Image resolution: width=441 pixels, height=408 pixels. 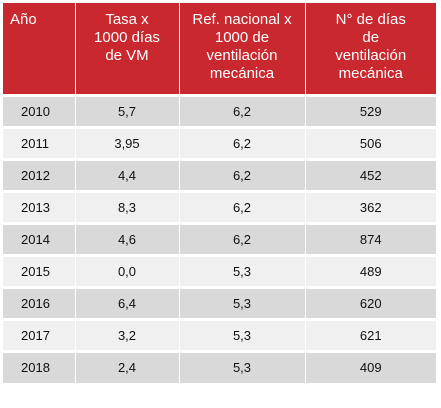 What do you see at coordinates (127, 142) in the screenshot?
I see `cell-rate: 3,95` at bounding box center [127, 142].